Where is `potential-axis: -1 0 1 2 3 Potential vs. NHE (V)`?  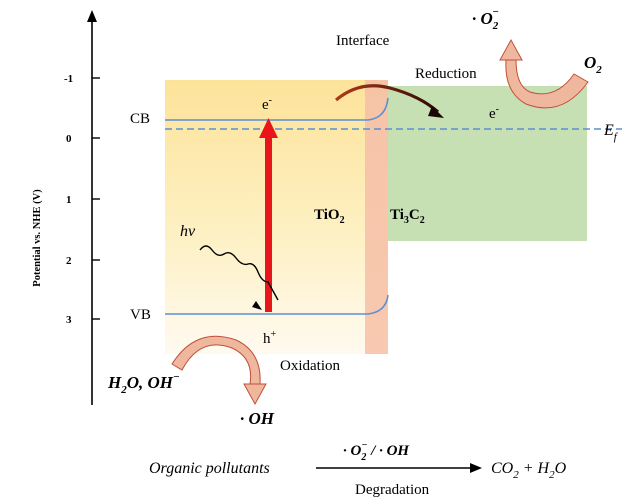 potential-axis: -1 0 1 2 3 Potential vs. NHE (V) is located at coordinates (66, 207).